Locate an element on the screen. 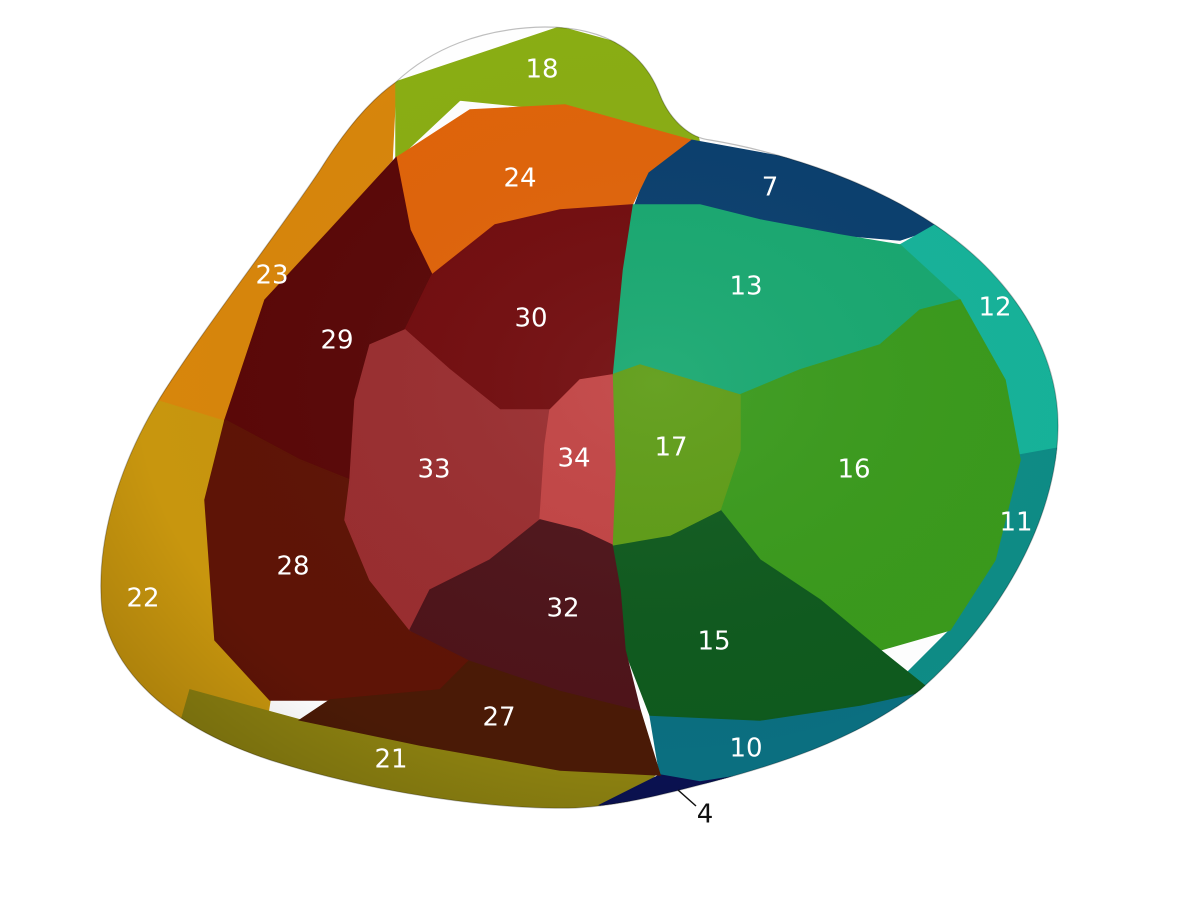  label-16: 16 is located at coordinates (853, 470).